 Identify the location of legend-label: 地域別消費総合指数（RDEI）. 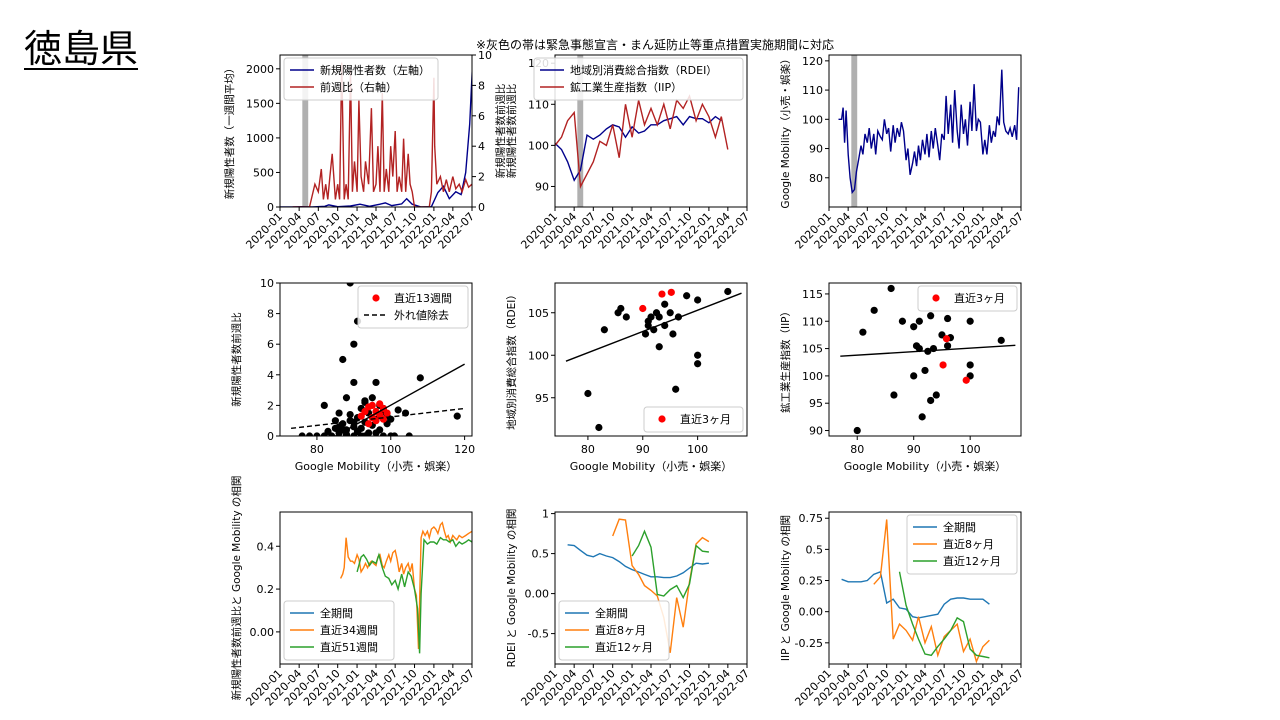
(643, 70).